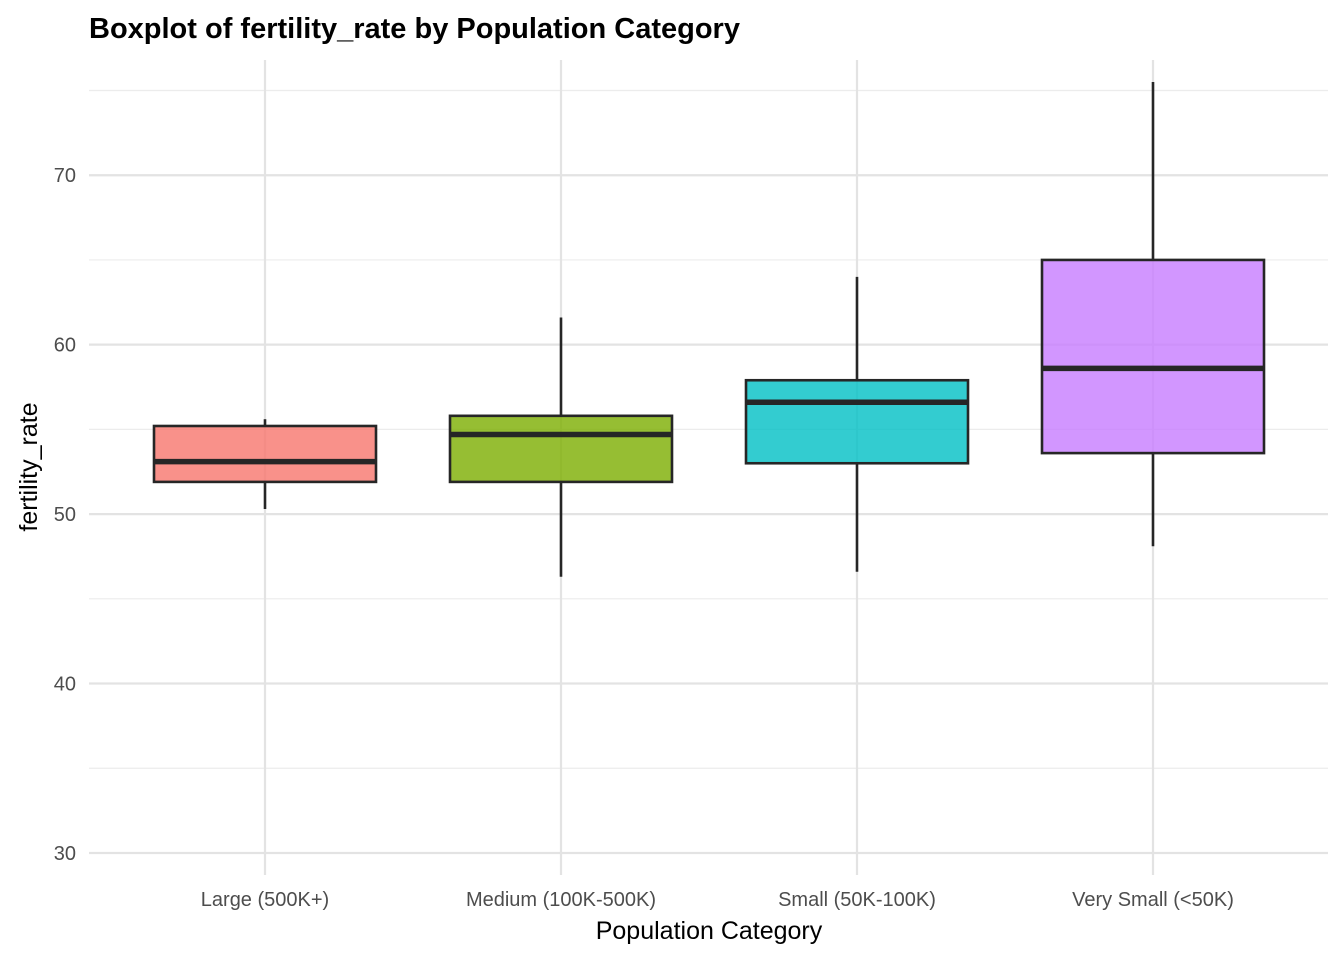 This screenshot has height=960, width=1344. What do you see at coordinates (265, 900) in the screenshot?
I see `x-tick-label: Large (500K+)` at bounding box center [265, 900].